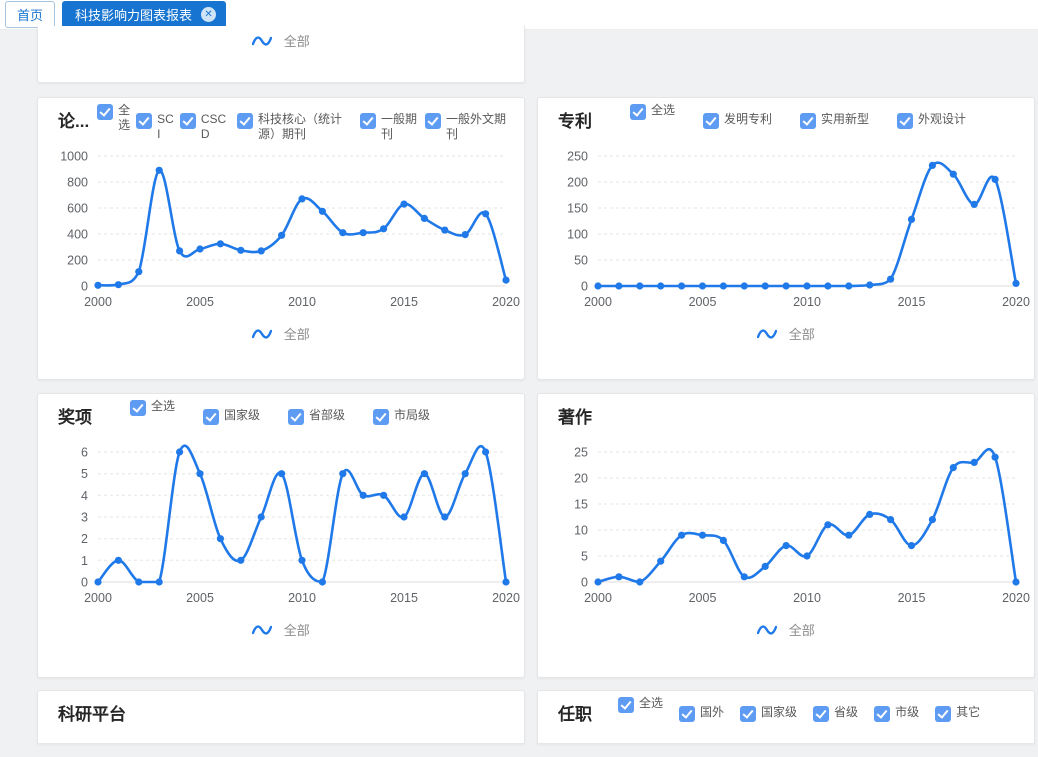  Describe the element at coordinates (835, 713) in the screenshot. I see `filter-checkbox-item: 省级` at that location.